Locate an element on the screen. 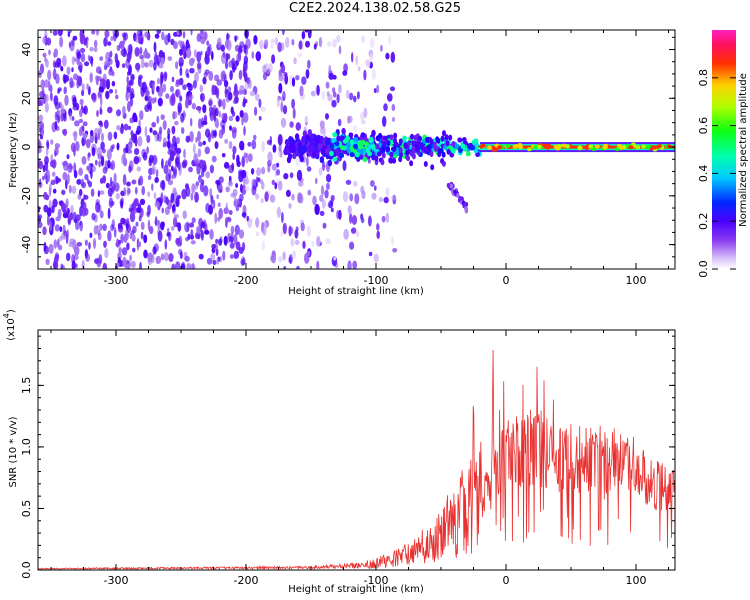 The height and width of the screenshot is (600, 750). bottom-x-tick-label: -100 is located at coordinates (376, 580).